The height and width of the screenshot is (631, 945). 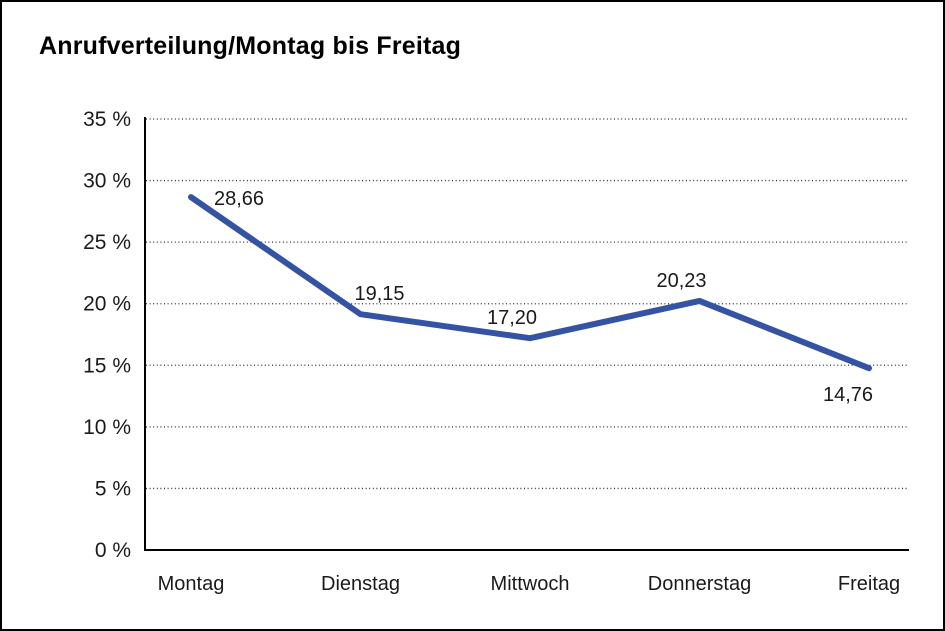 What do you see at coordinates (107, 365) in the screenshot?
I see `y-tick-label: 15 %` at bounding box center [107, 365].